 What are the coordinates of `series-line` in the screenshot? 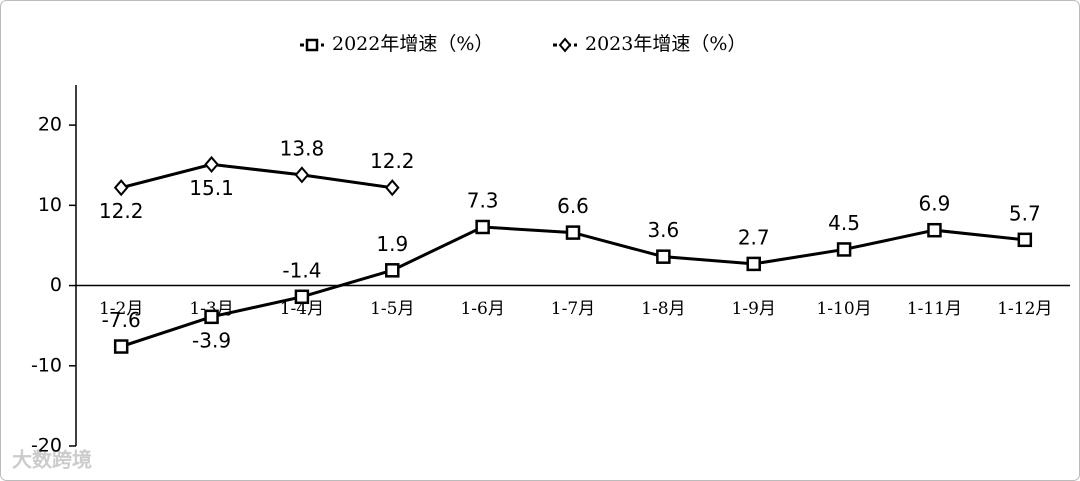 It's located at (256, 176).